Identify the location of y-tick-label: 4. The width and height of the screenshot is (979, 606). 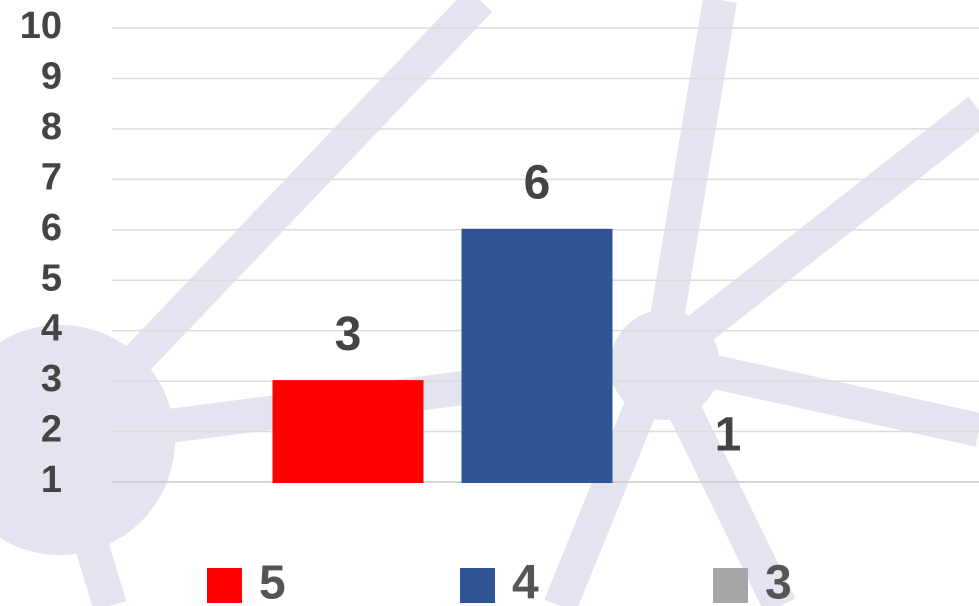
(51, 329).